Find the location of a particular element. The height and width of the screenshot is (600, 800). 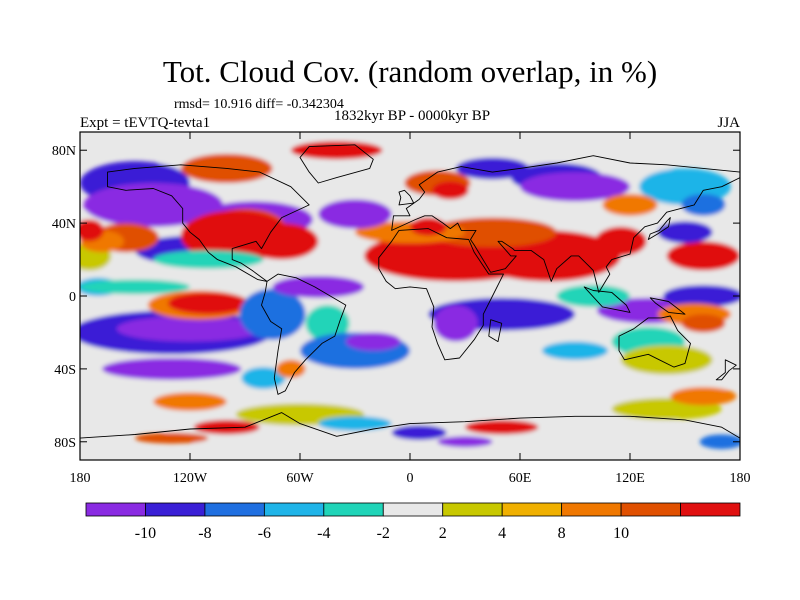

colorbar: -10 -8 -6 -4 -2 2 4 8 10 is located at coordinates (413, 522).